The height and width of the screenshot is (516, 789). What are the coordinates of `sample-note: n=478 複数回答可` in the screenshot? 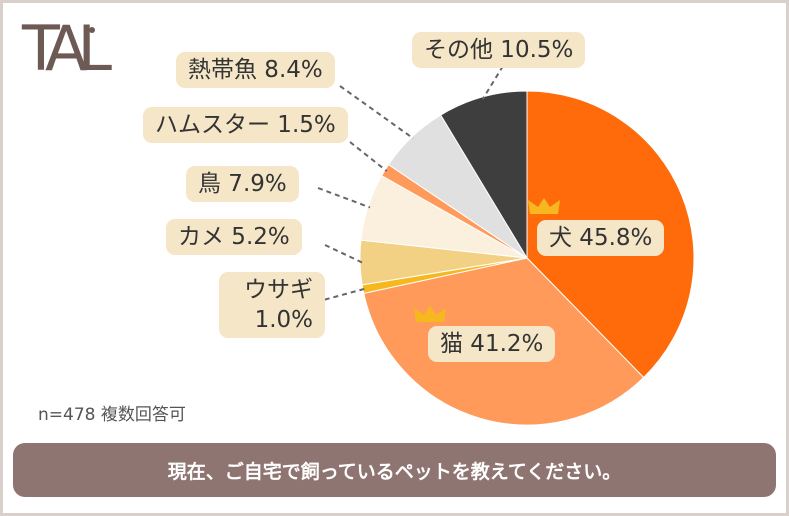 It's located at (112, 415).